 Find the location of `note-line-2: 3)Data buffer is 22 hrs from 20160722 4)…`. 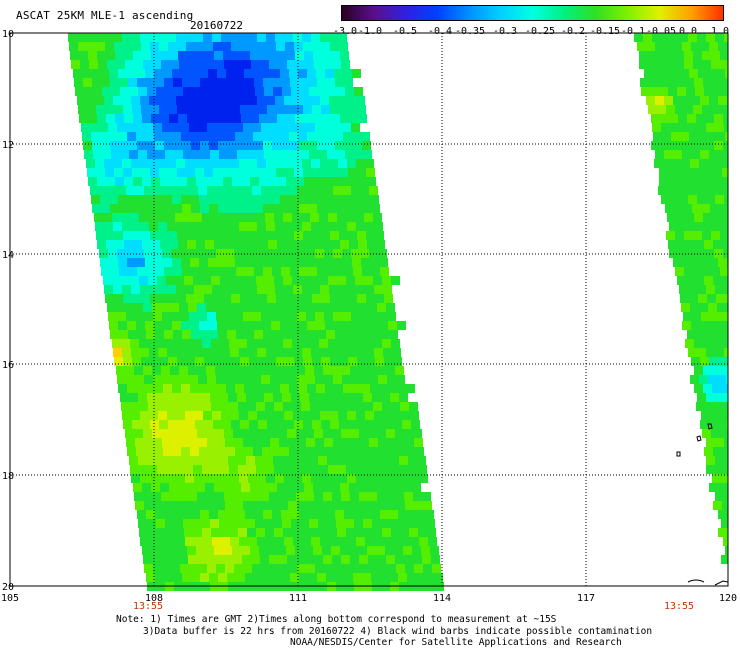

note-line-2: 3)Data buffer is 22 hrs from 20160722 4)… is located at coordinates (398, 631).